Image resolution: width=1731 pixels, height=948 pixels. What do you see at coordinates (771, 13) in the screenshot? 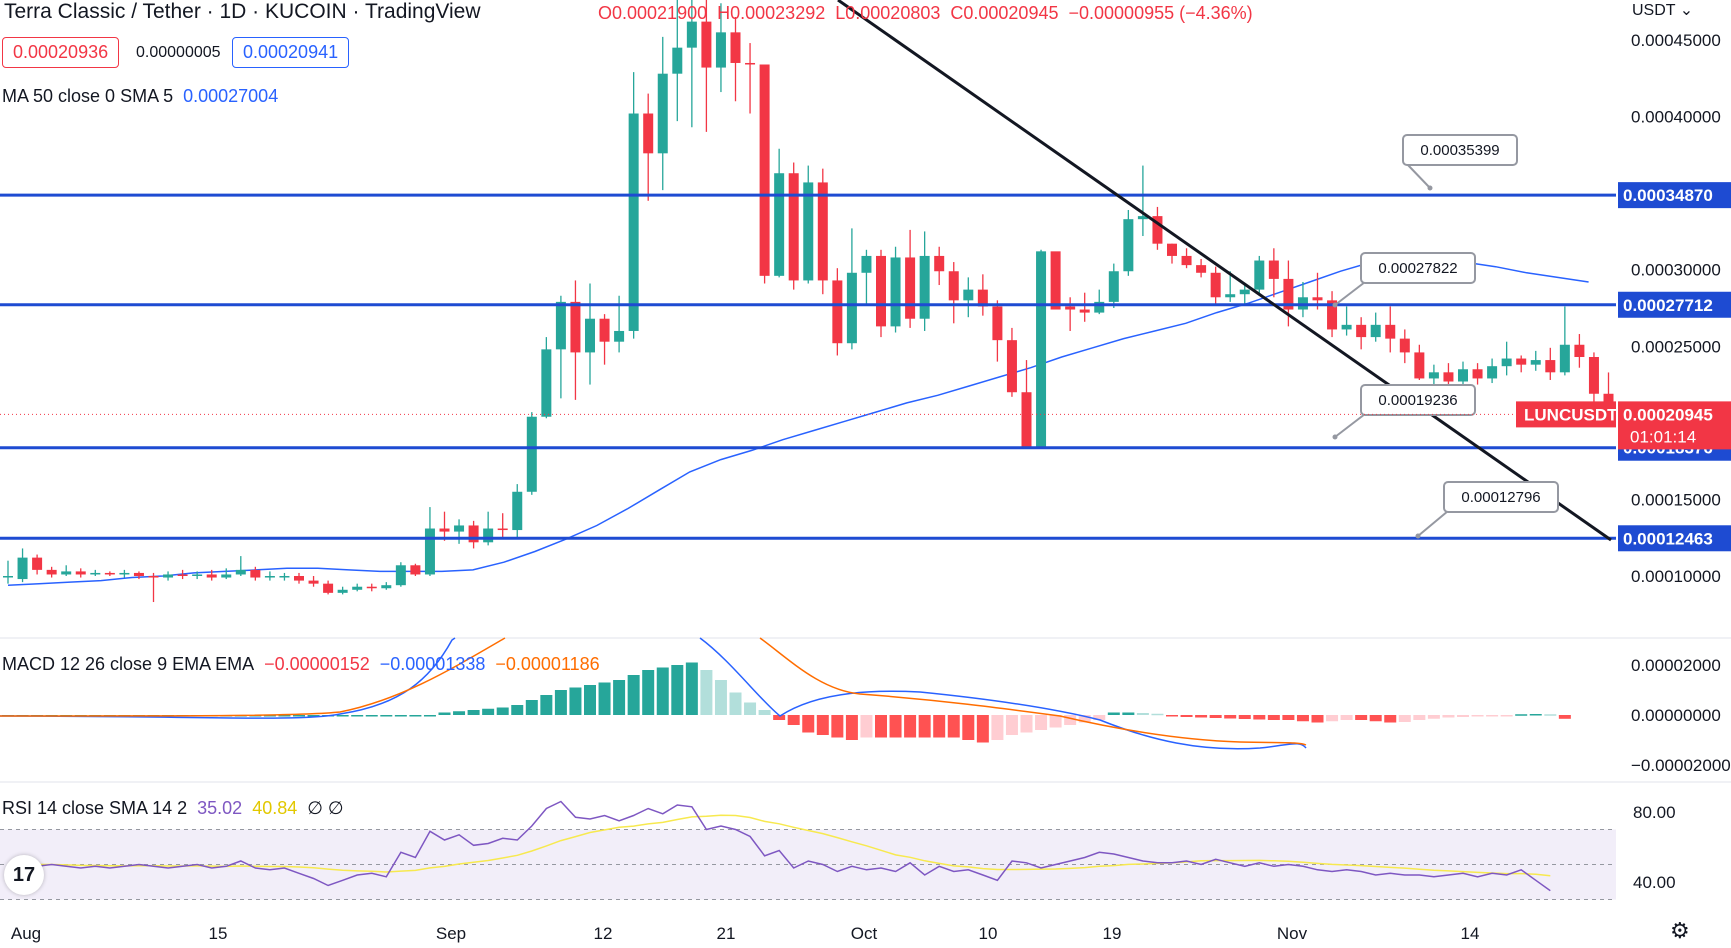
I see `ohlc-high: H0.00023292` at bounding box center [771, 13].